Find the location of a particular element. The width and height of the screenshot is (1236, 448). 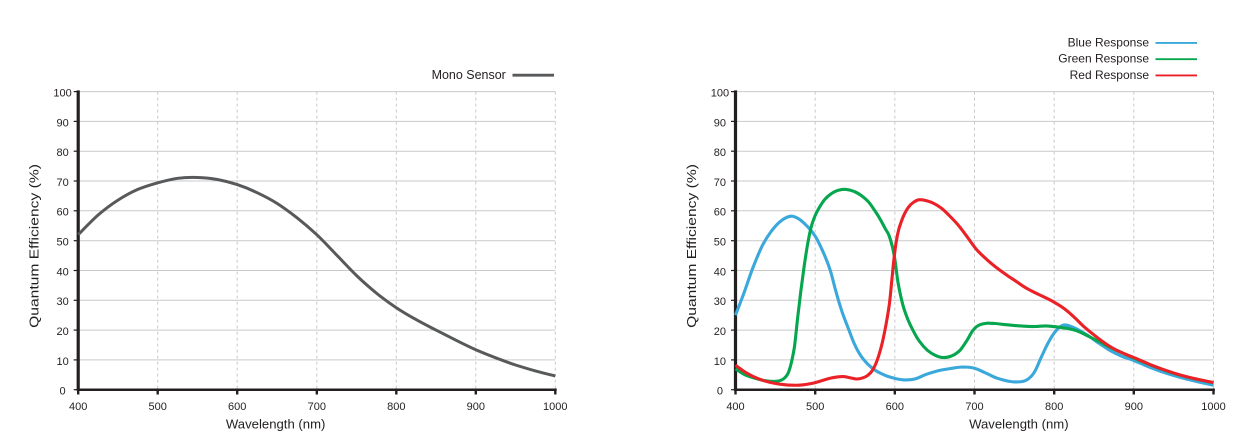

svg-text: Red Response is located at coordinates (1110, 75).